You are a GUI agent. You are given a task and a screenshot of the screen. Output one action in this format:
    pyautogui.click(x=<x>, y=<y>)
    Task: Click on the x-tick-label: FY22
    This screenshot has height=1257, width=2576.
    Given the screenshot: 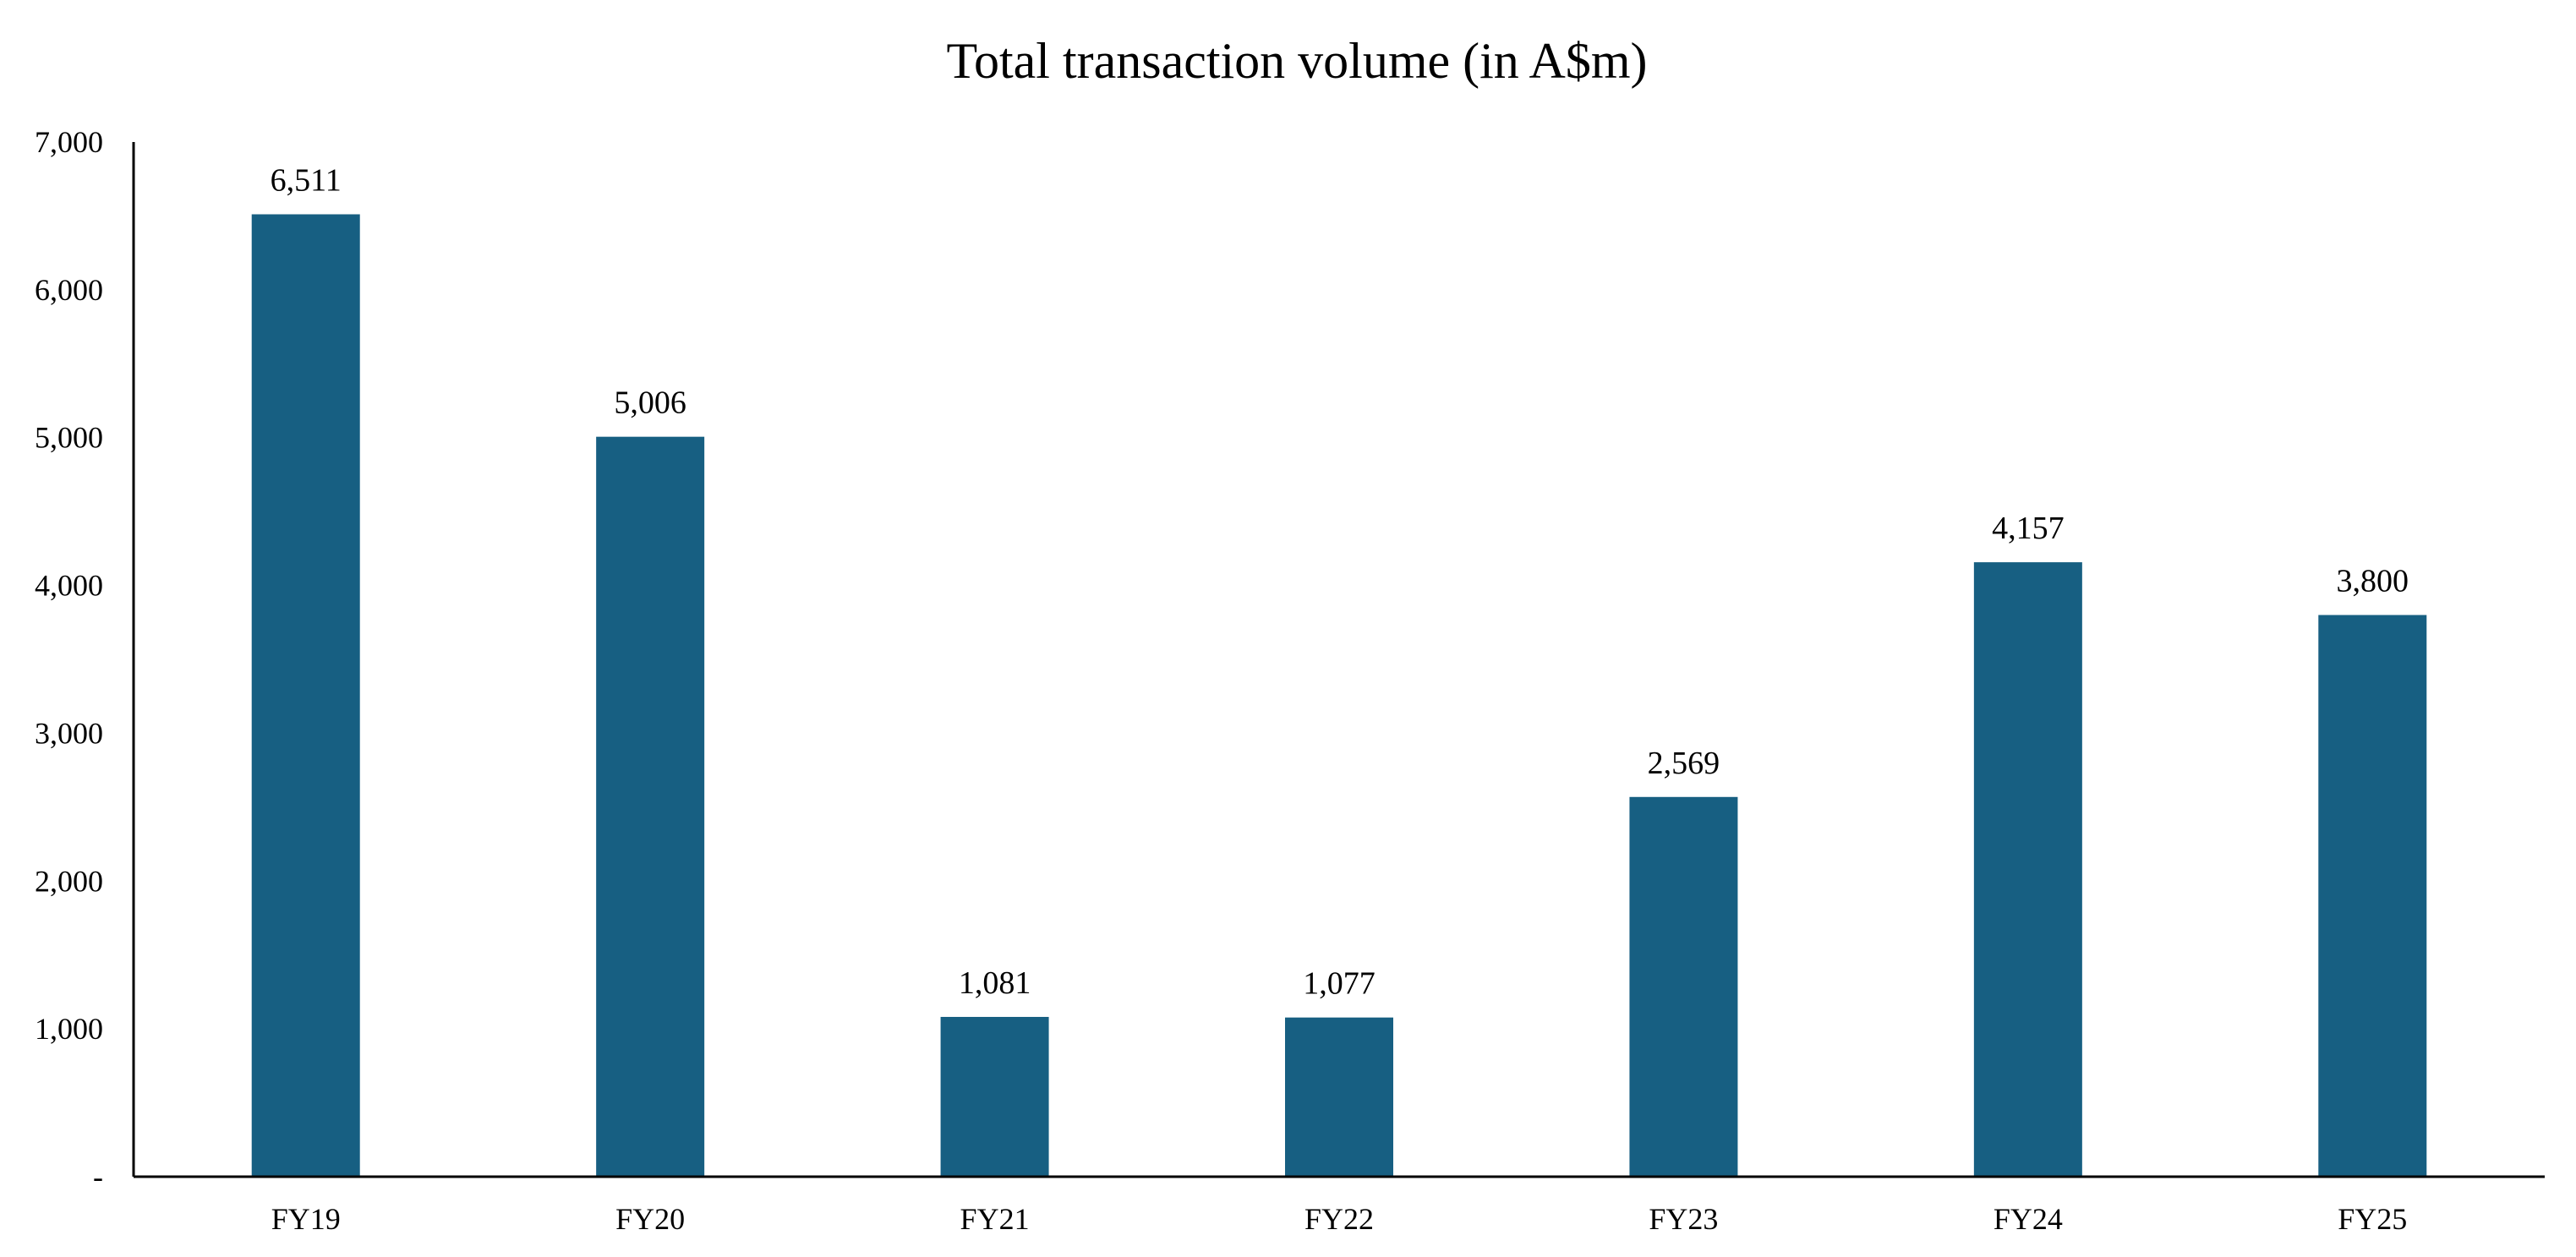 What is the action you would take?
    pyautogui.click(x=1339, y=1219)
    